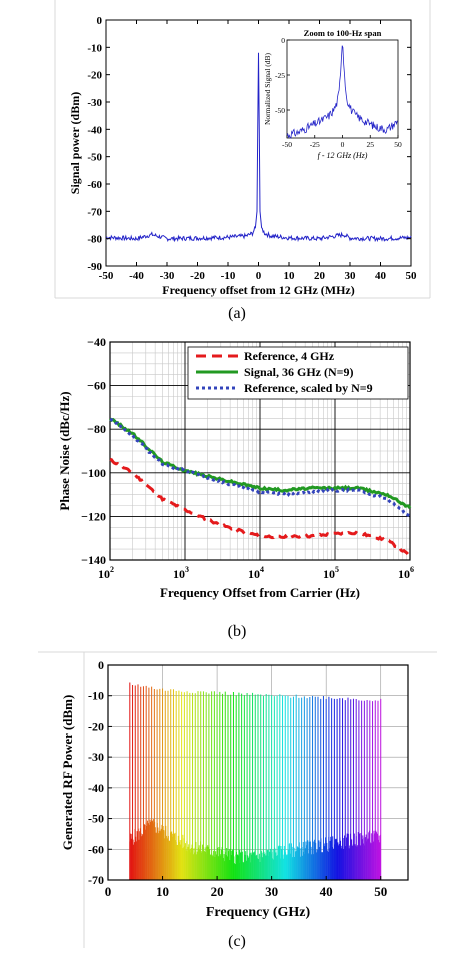  Describe the element at coordinates (267, 88) in the screenshot. I see `inset-y-label: Normalized Signal (dB)` at that location.